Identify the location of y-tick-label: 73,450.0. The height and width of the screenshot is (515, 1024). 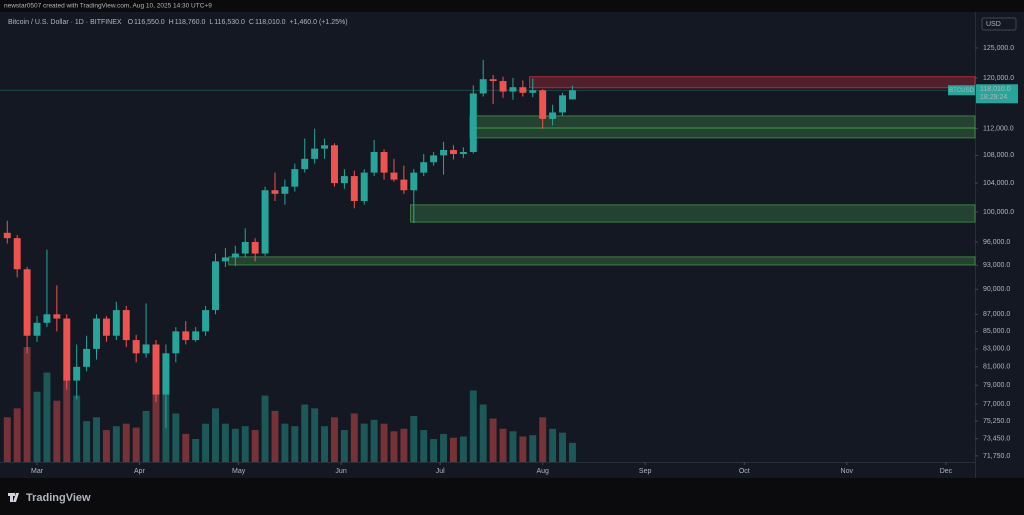
(996, 439).